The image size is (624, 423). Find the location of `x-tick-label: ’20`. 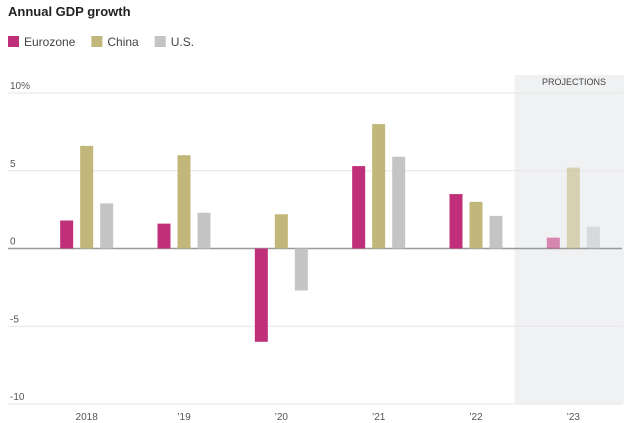

x-tick-label: ’20 is located at coordinates (282, 417).